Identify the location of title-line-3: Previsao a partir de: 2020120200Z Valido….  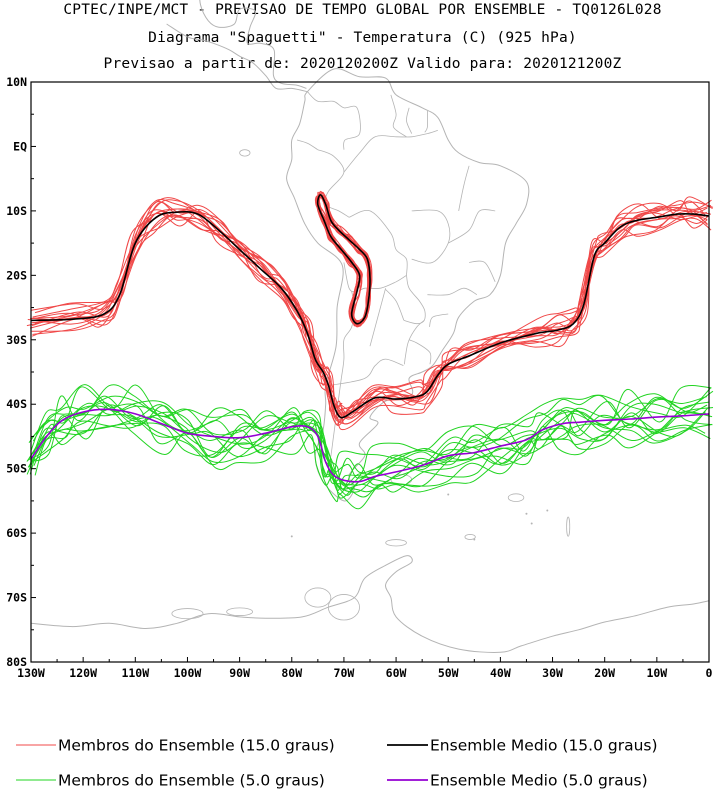
(362, 64).